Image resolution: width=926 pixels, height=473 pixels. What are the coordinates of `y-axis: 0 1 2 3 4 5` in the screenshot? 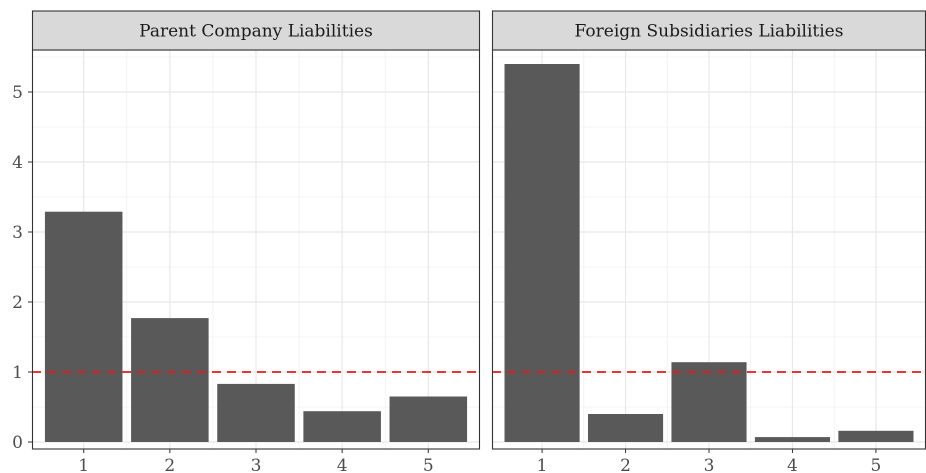 It's located at (22, 268).